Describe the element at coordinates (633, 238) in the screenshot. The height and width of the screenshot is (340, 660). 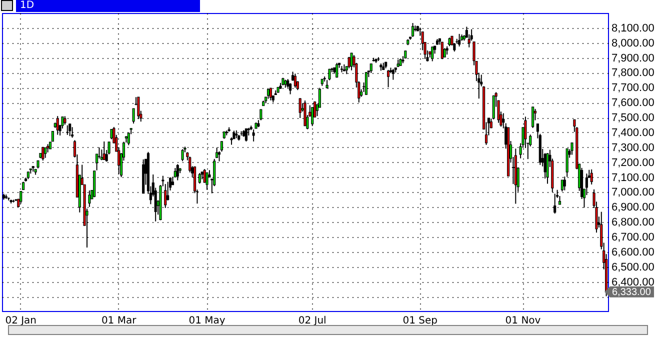
I see `y-tick-label: 6,700.00` at that location.